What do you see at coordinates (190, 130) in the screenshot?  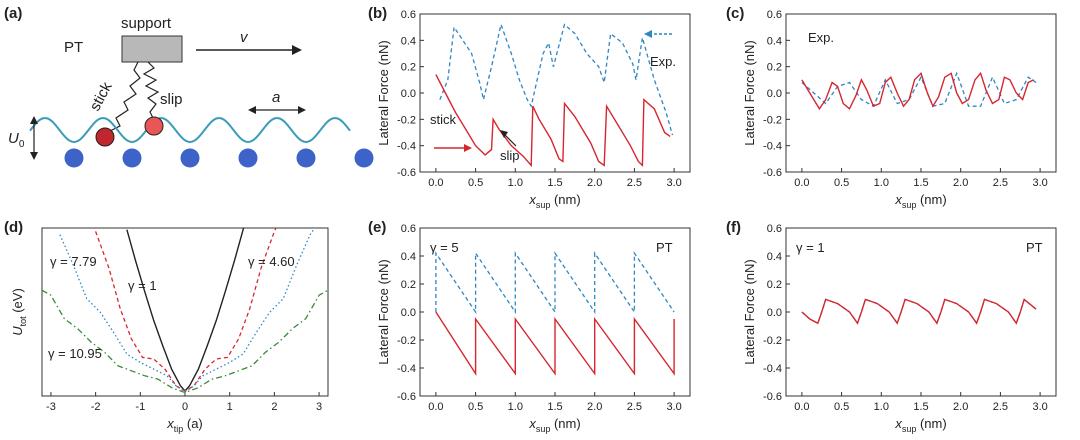 I see `potential-wave` at bounding box center [190, 130].